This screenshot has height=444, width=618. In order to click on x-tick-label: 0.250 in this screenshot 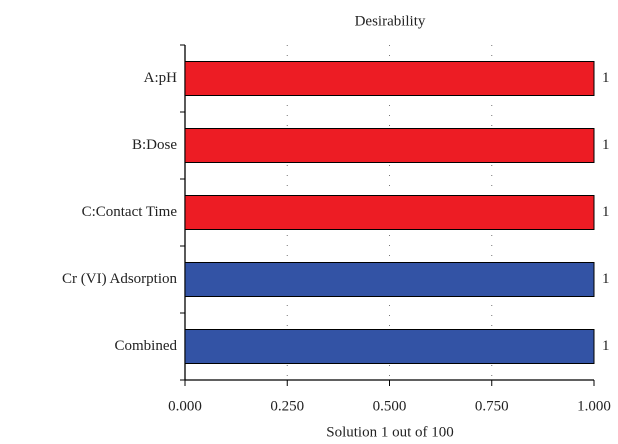, I will do `click(287, 406)`.